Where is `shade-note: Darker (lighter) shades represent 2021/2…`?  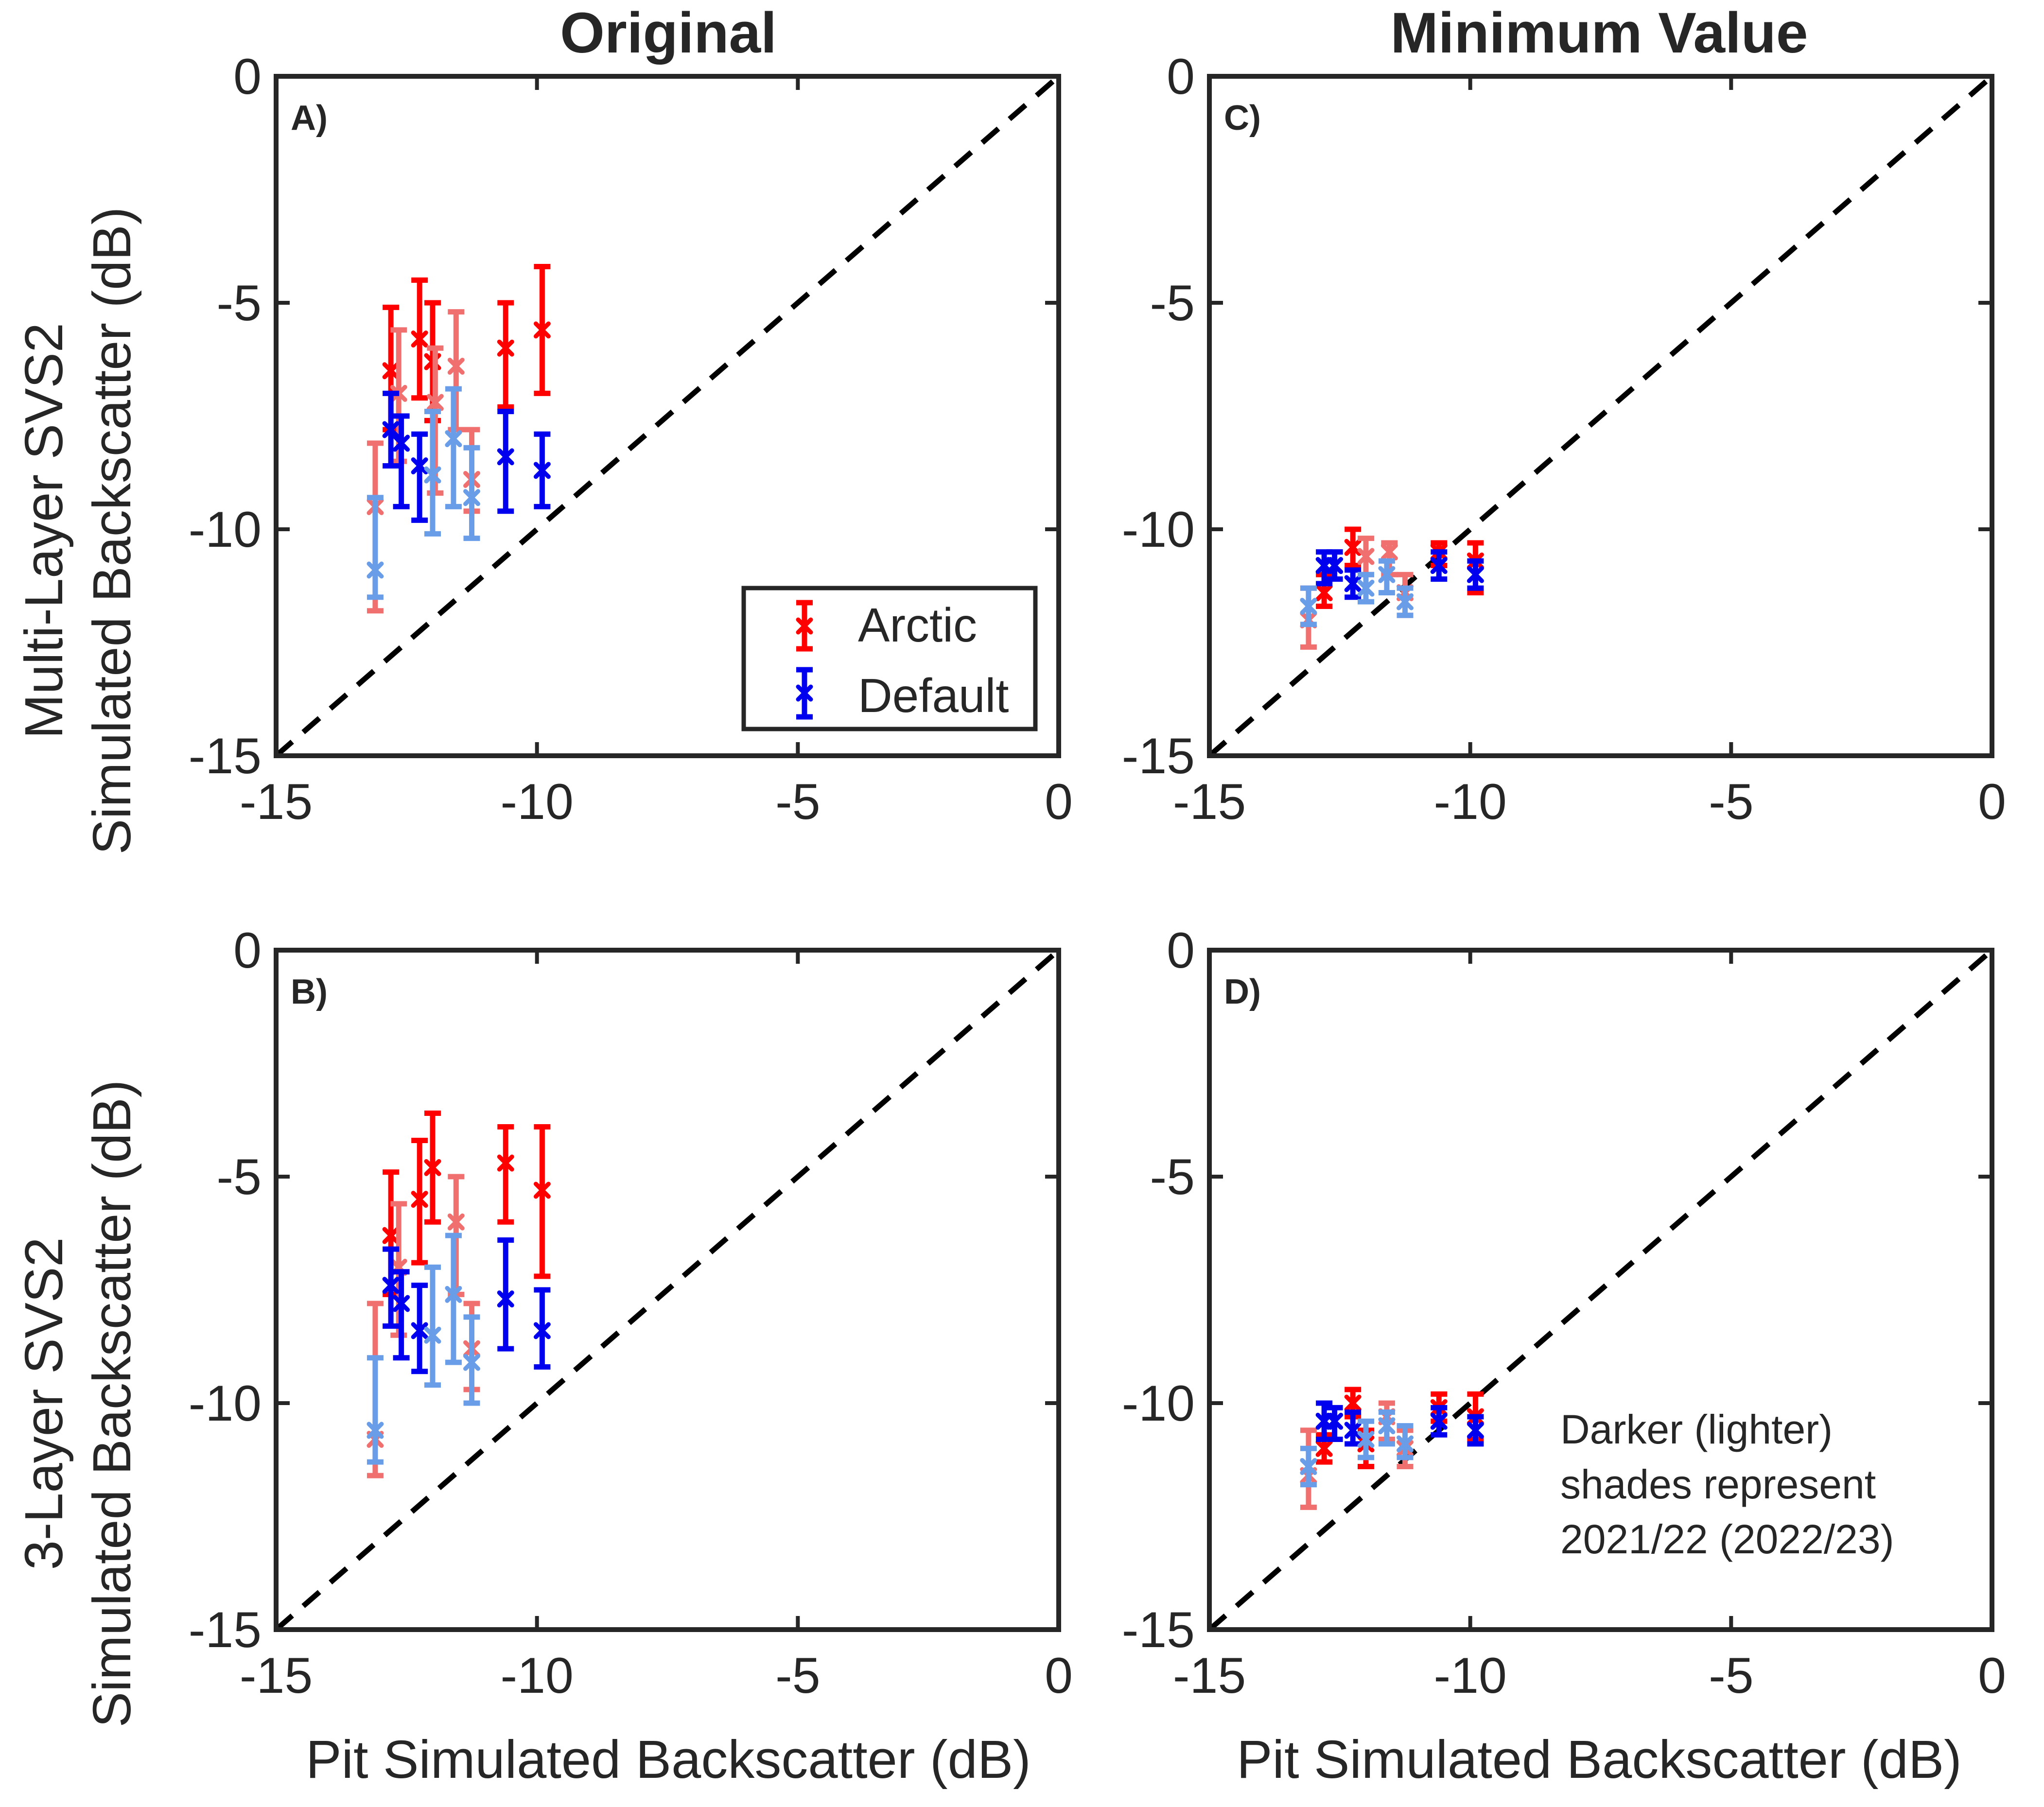
shade-note: Darker (lighter) shades represent 2021/2… is located at coordinates (1727, 1484).